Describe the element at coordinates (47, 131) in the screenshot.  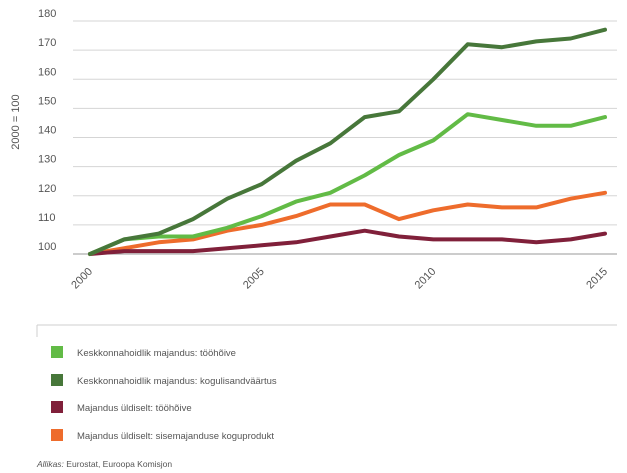
I see `y-tick-label: 140` at that location.